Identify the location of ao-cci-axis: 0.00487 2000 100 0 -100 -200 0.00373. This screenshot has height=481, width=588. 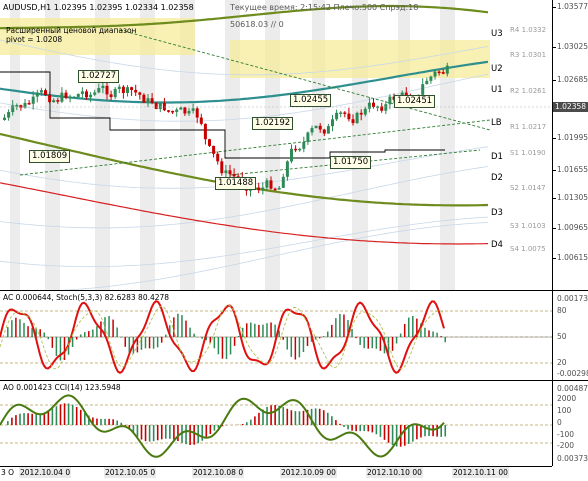
(570, 423).